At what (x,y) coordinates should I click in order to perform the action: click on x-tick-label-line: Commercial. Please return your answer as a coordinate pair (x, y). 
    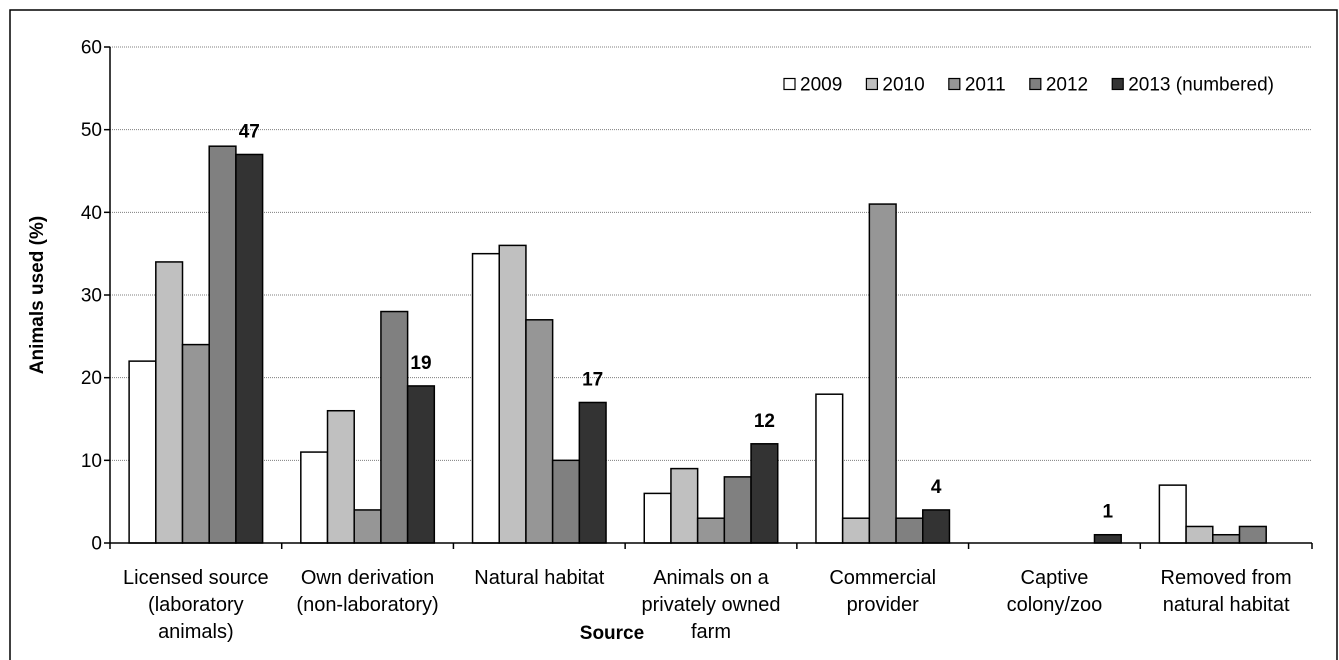
    Looking at the image, I should click on (882, 578).